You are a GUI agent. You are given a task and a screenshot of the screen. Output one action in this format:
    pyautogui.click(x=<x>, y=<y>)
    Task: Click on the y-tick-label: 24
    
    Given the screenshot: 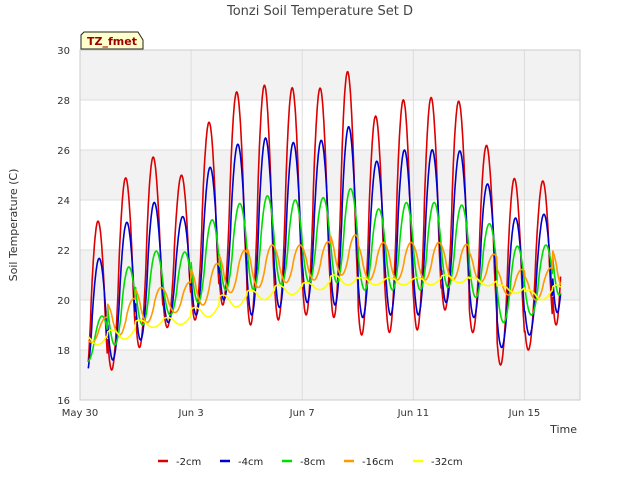 What is the action you would take?
    pyautogui.click(x=63, y=201)
    